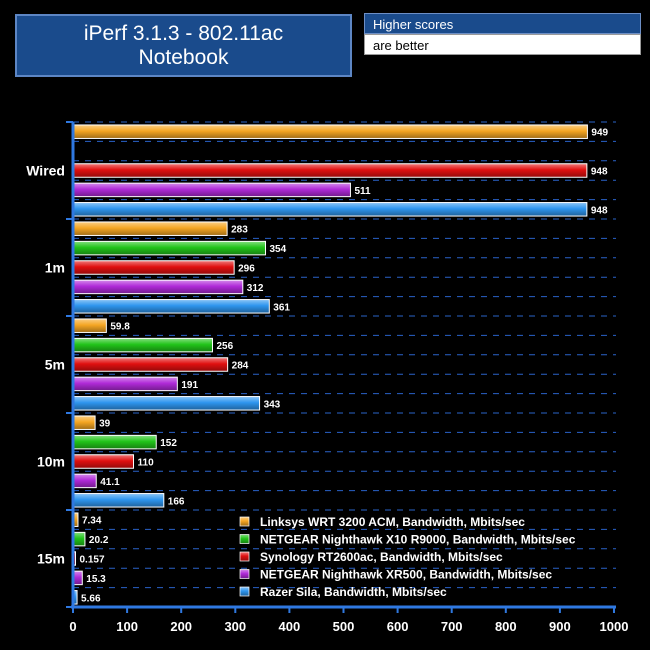  What do you see at coordinates (281, 307) in the screenshot?
I see `bar-value-label: 361` at bounding box center [281, 307].